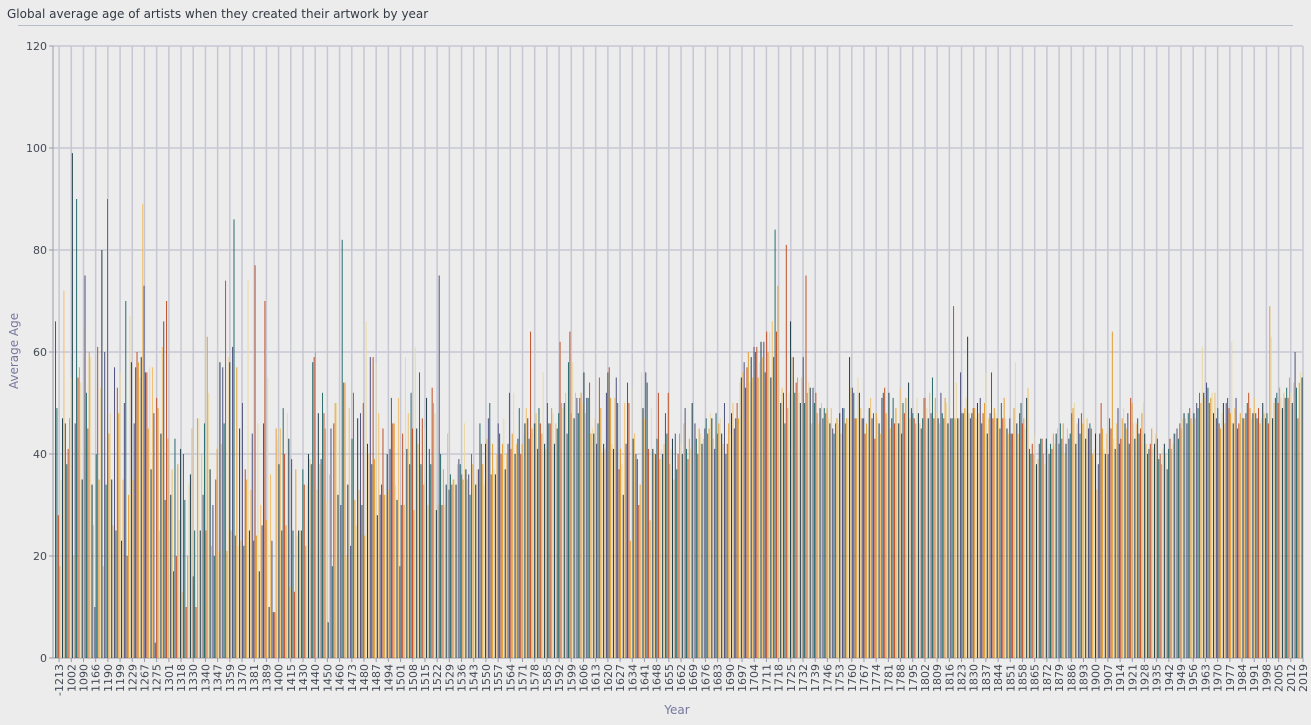 The width and height of the screenshot is (1311, 725). I want to click on x-tick-label: 1886, so click(1071, 678).